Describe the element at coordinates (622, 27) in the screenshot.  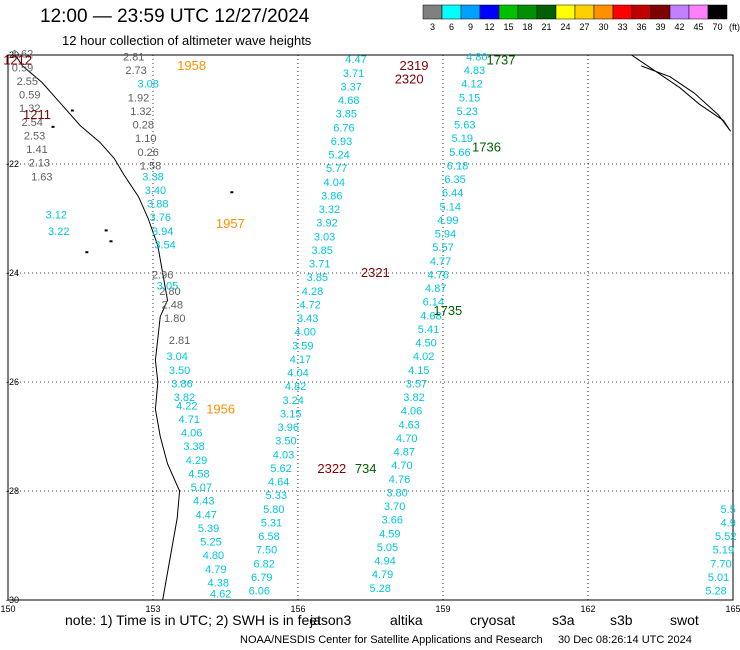
I see `legend-bin-label: 33` at that location.